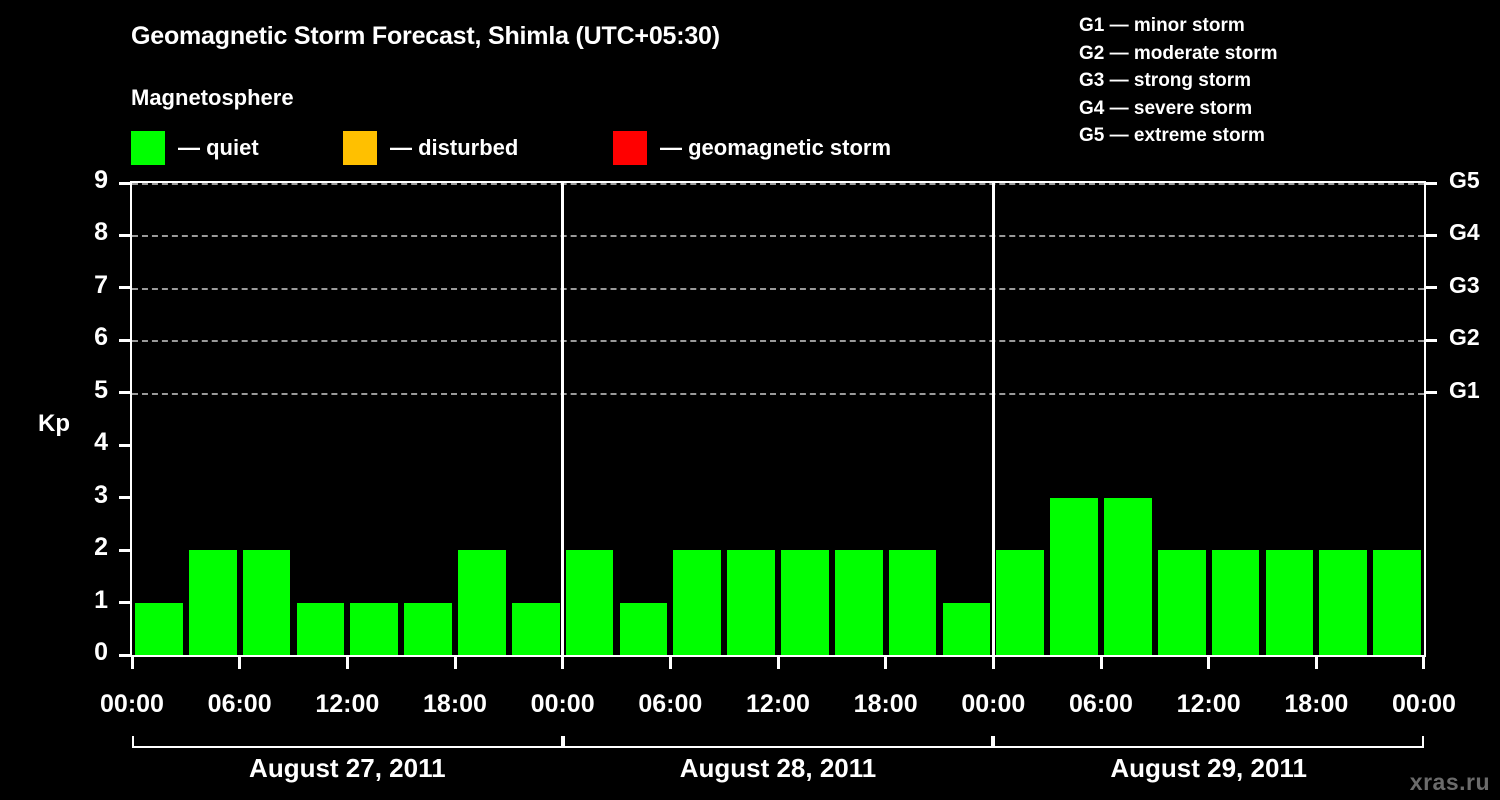 The height and width of the screenshot is (800, 1500). Describe the element at coordinates (1464, 284) in the screenshot. I see `g-axis-label-G3: G3` at that location.